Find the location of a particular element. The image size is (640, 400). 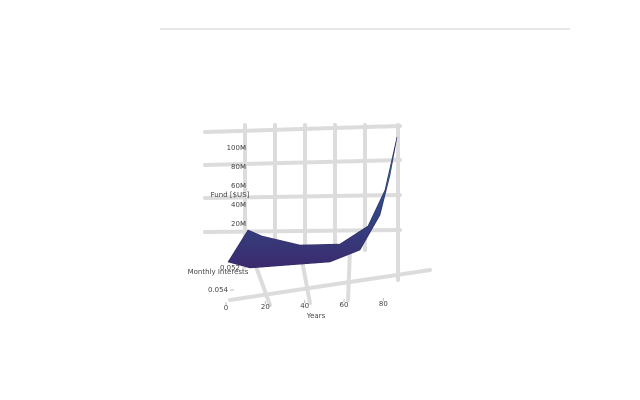

x-tick-label: 40 is located at coordinates (304, 306).